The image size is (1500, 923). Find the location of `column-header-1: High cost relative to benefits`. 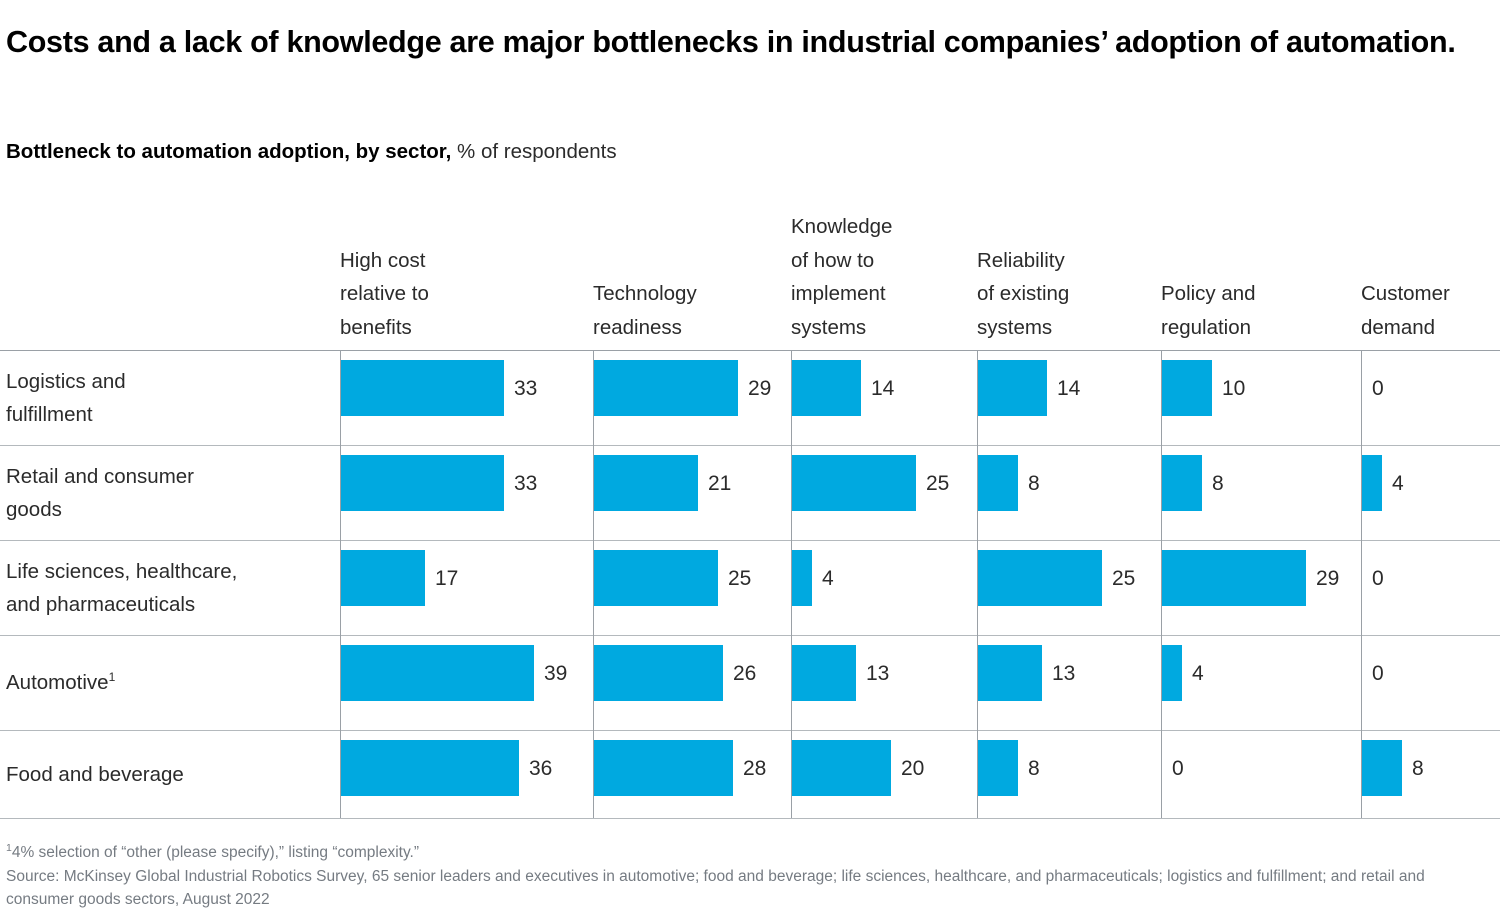

column-header-1: High cost relative to benefits is located at coordinates (384, 293).